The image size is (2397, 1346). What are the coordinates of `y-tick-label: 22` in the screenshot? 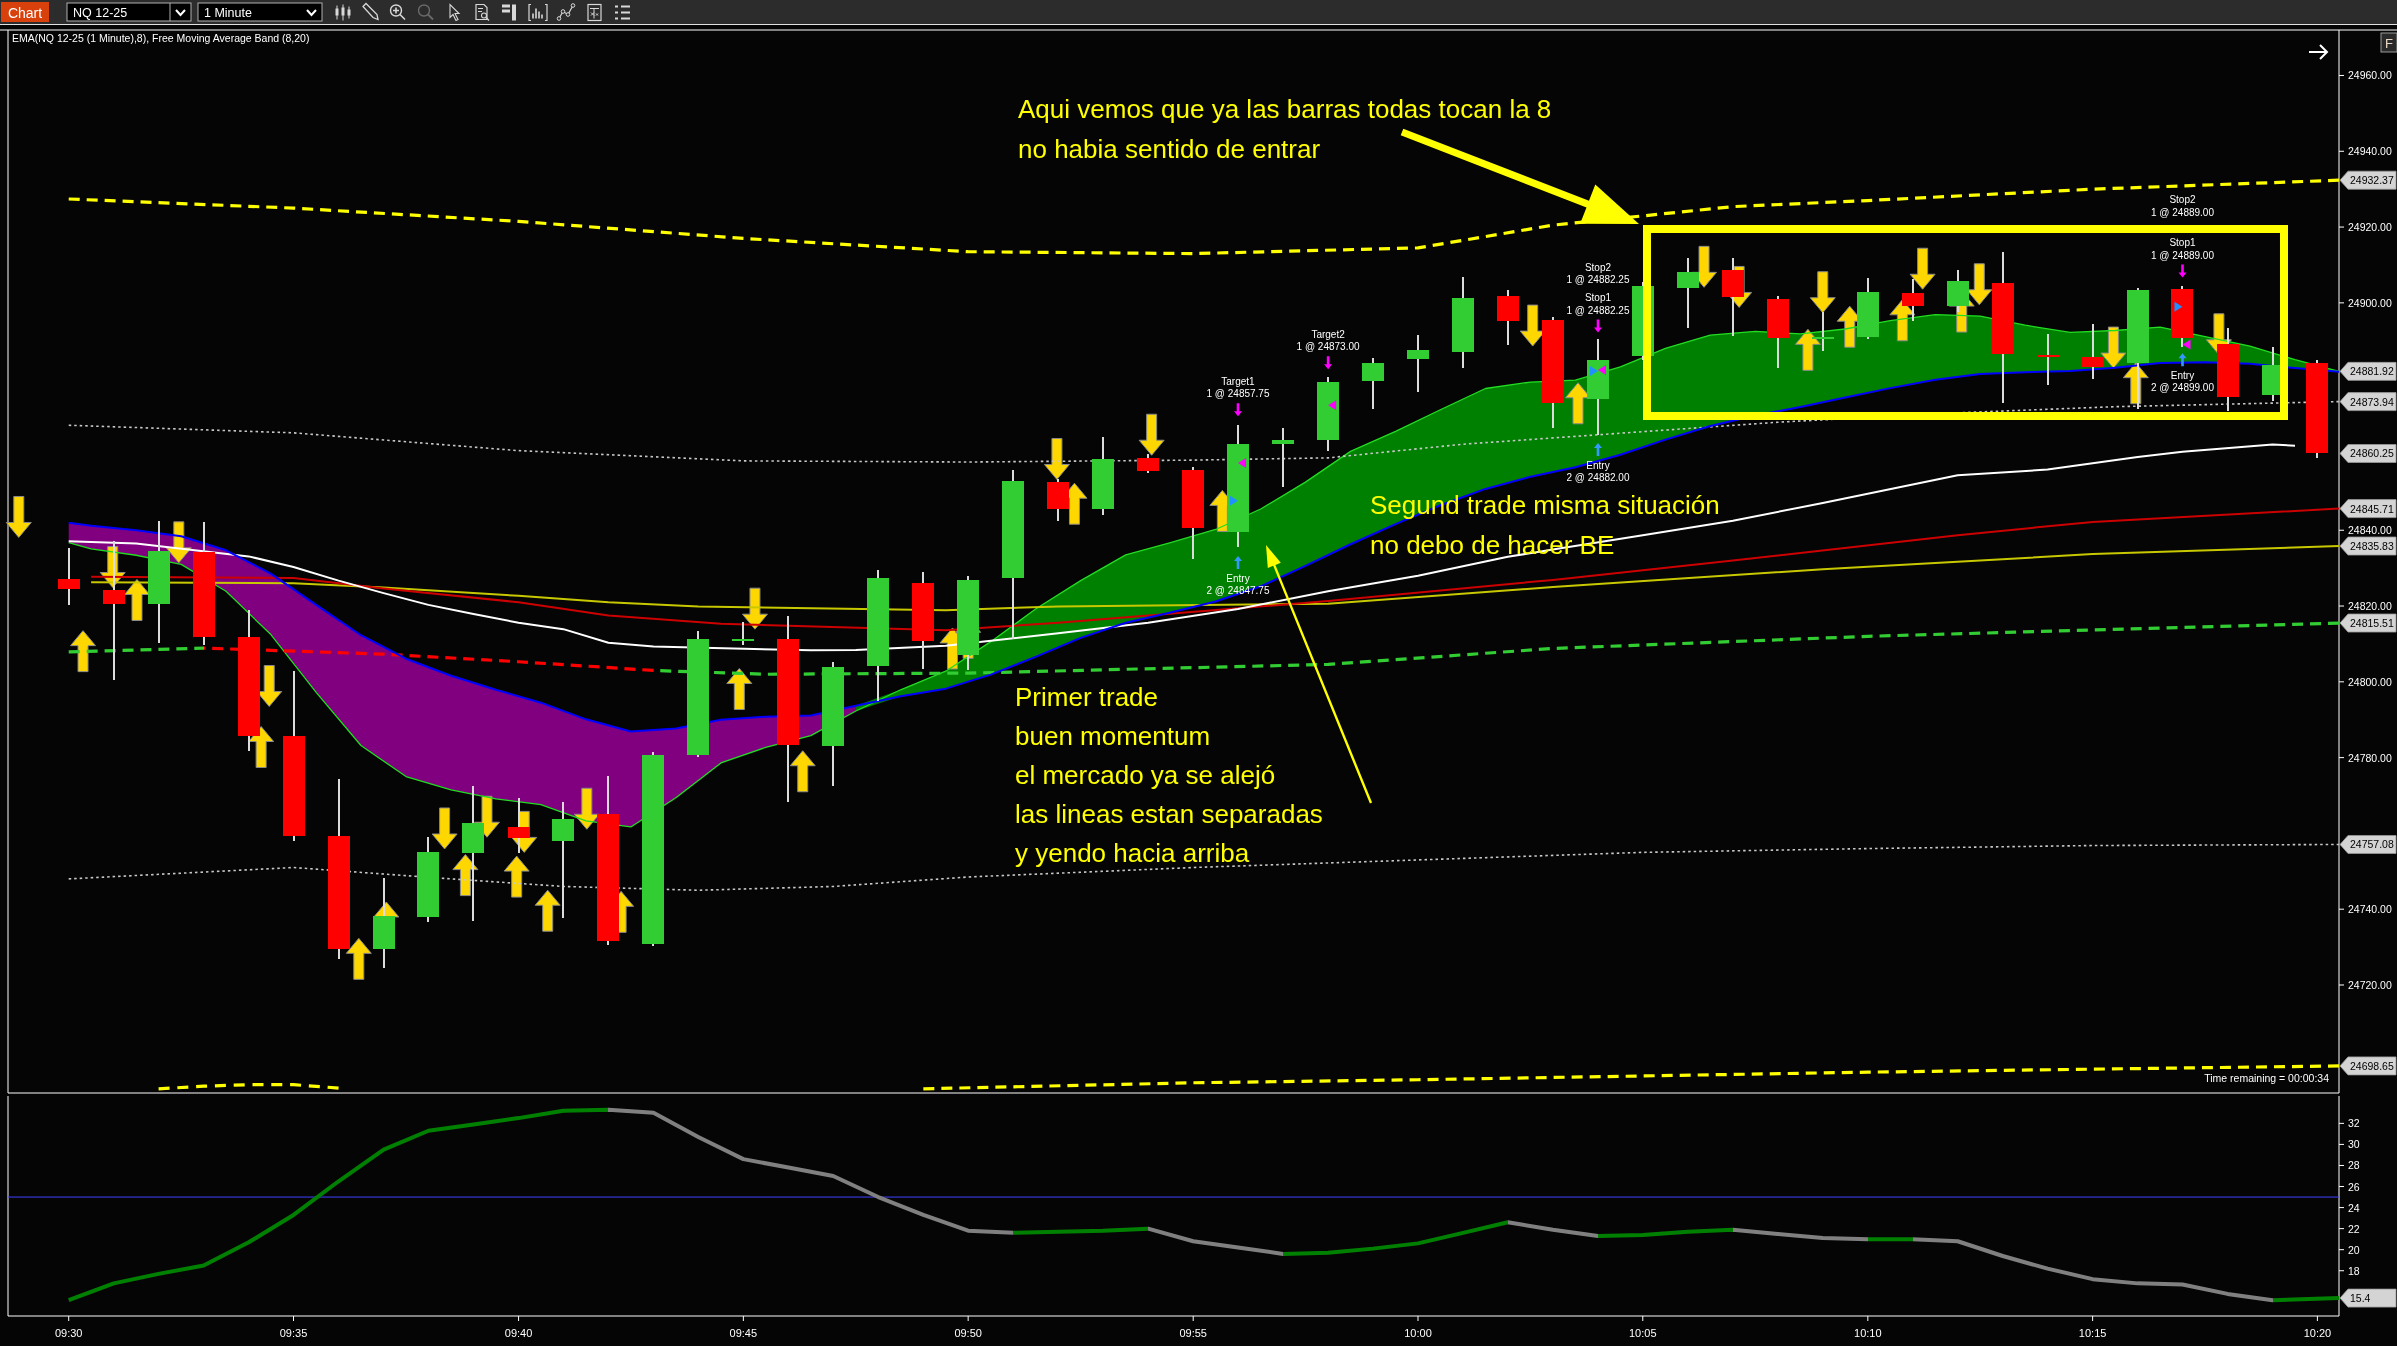 It's located at (2354, 1228).